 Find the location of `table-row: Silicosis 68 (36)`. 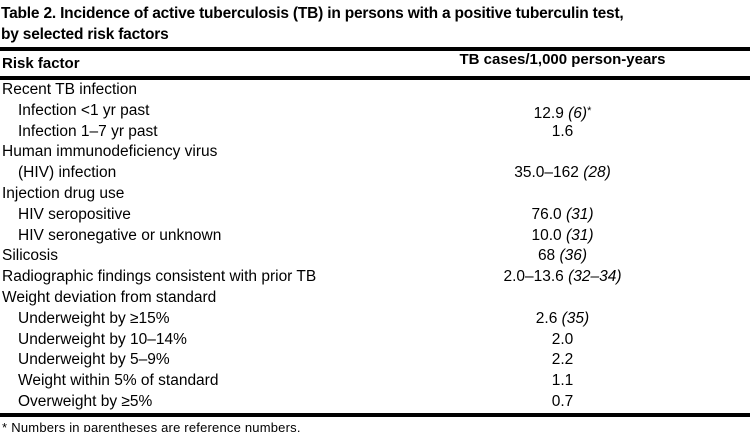

table-row: Silicosis 68 (36) is located at coordinates (375, 256).